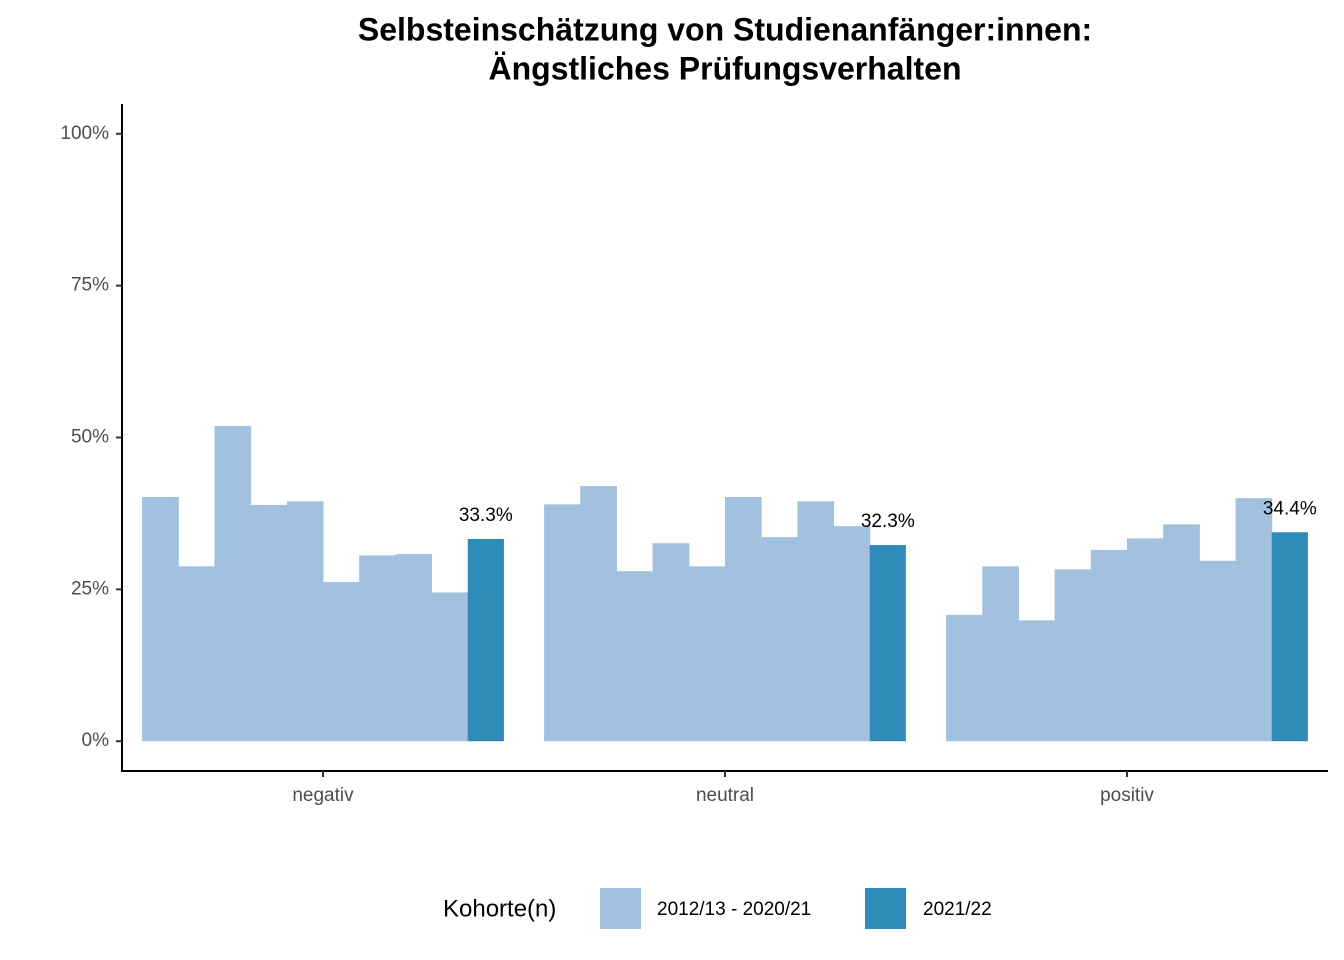  What do you see at coordinates (888, 521) in the screenshot?
I see `value-label: 32.3%` at bounding box center [888, 521].